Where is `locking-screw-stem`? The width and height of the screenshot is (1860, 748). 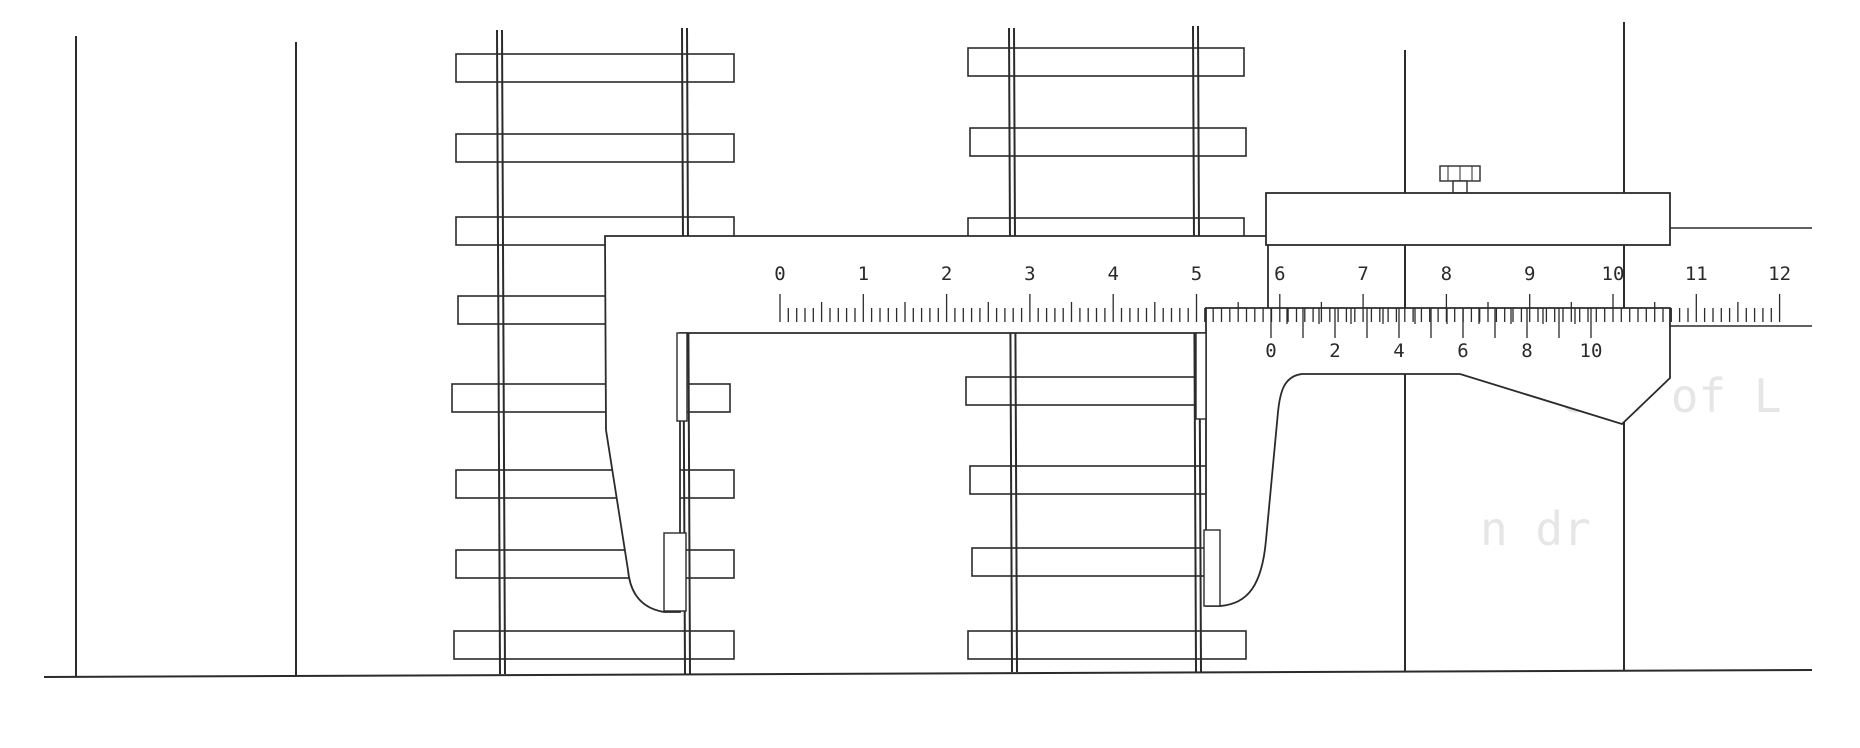 locking-screw-stem is located at coordinates (1460, 187).